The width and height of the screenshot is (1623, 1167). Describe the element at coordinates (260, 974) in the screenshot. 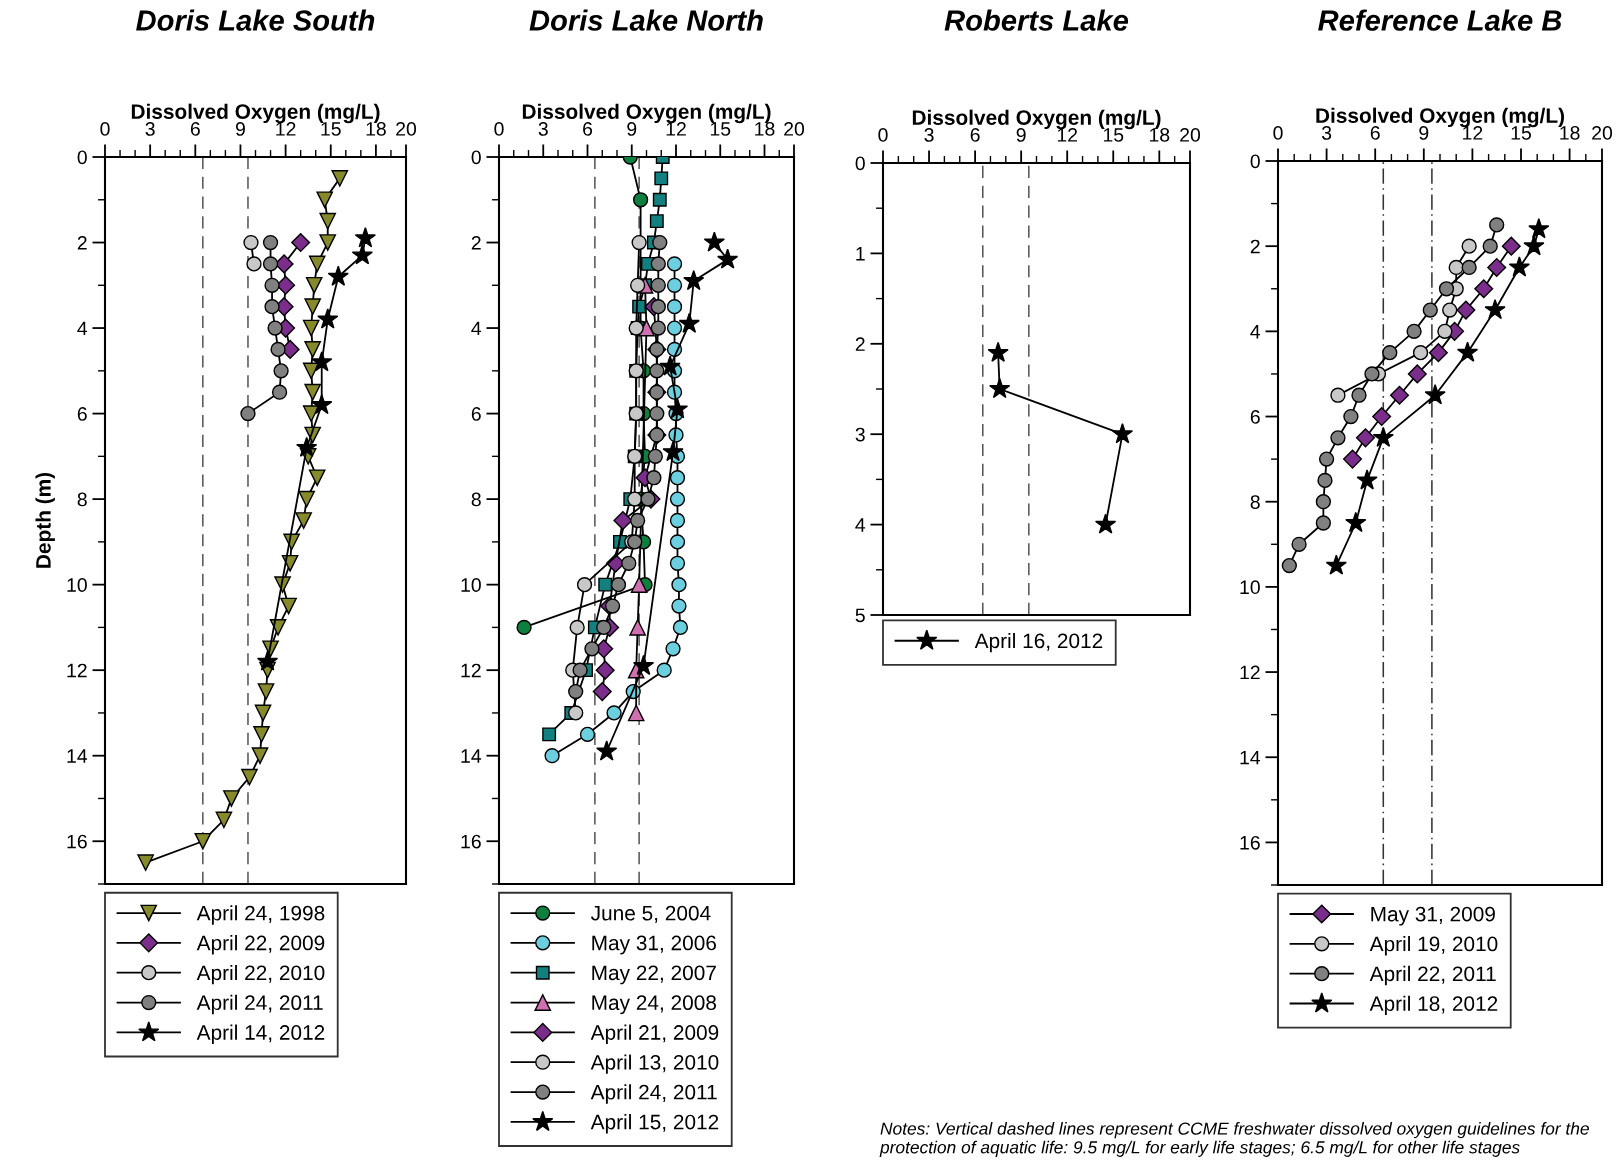

I see `legend-label: April 22, 2010` at that location.